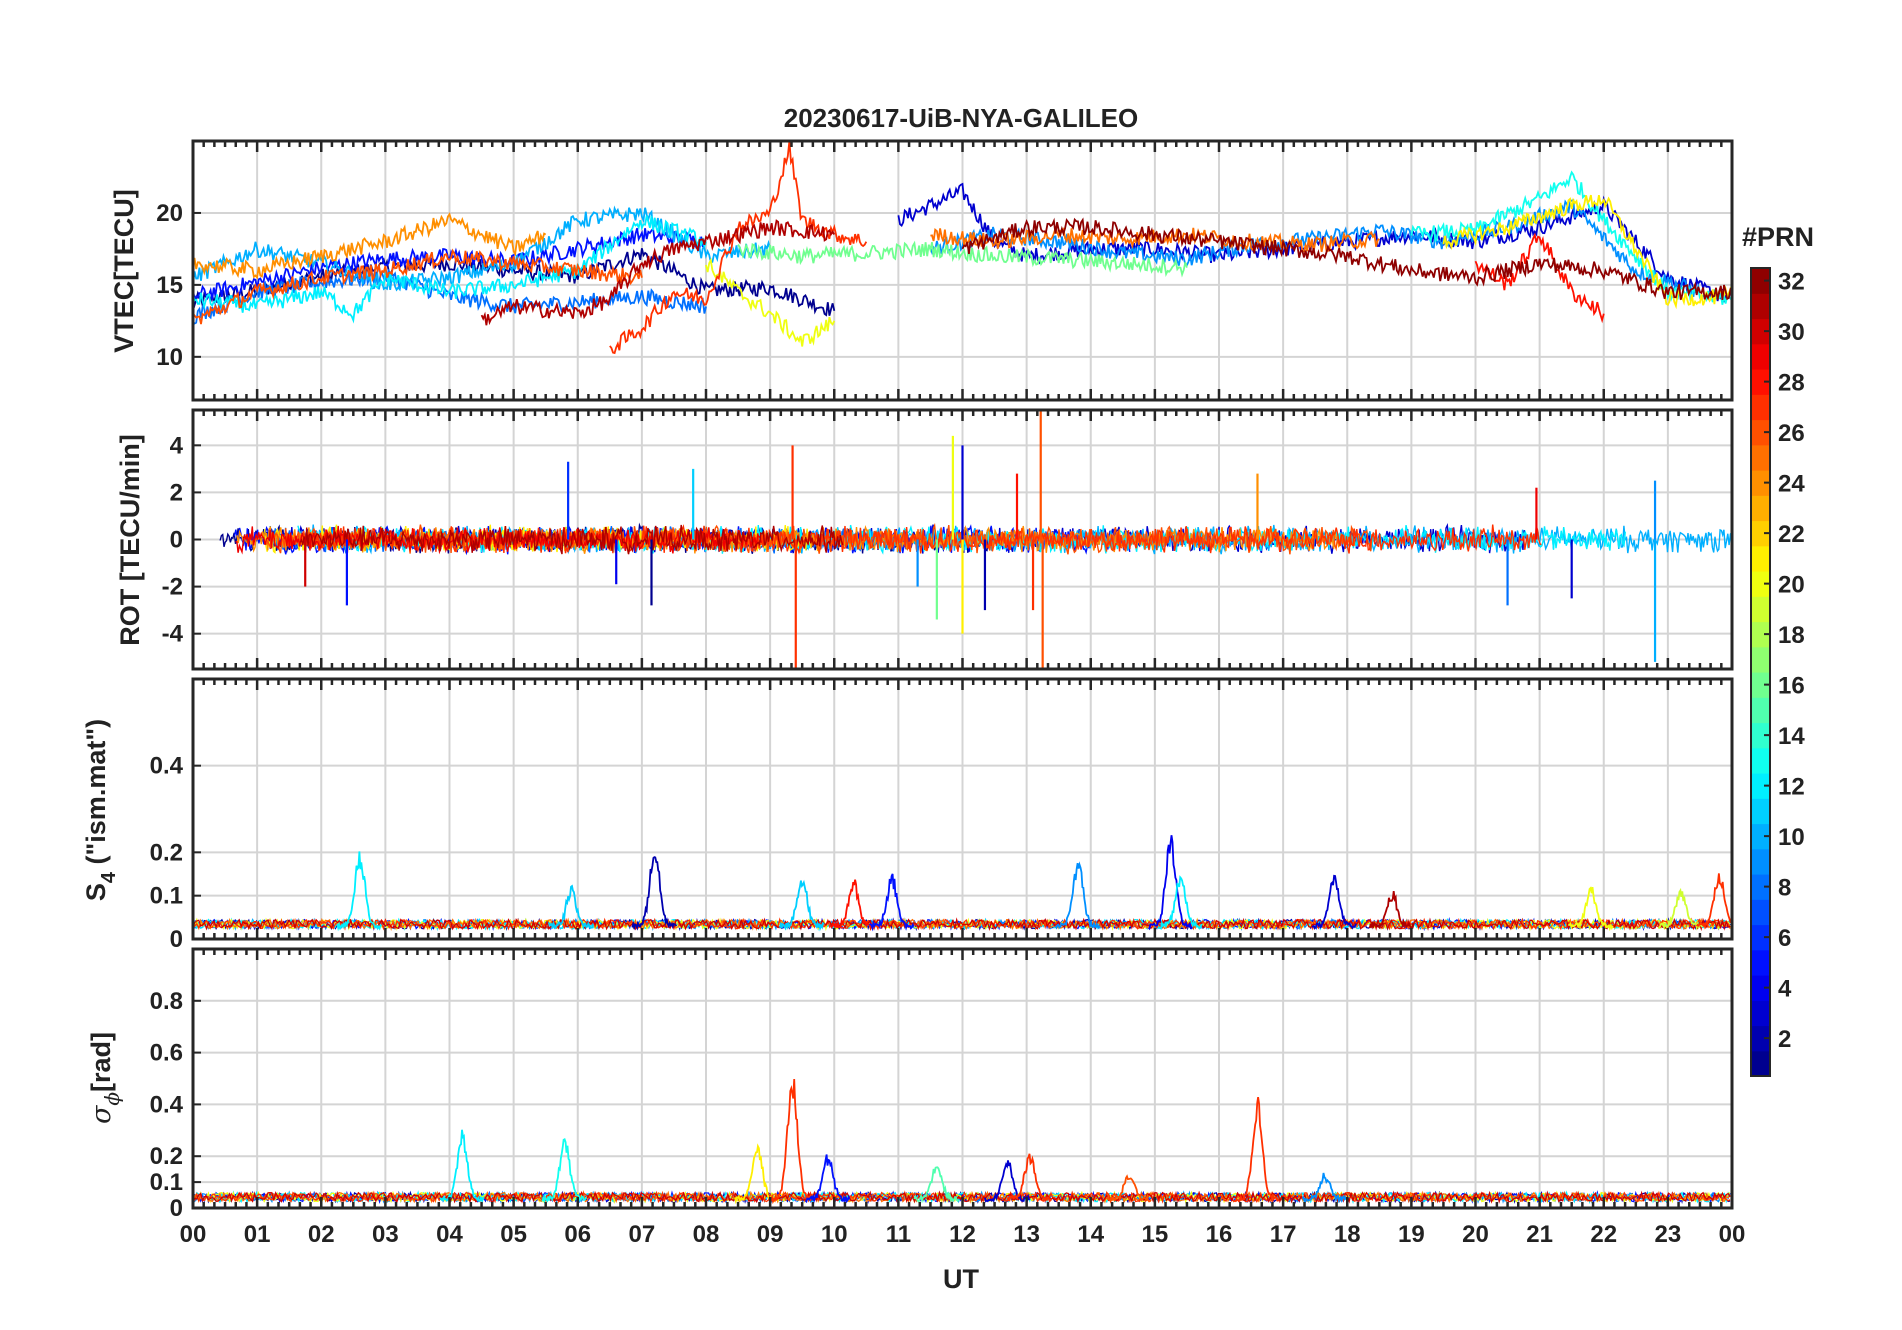 This screenshot has width=1902, height=1330. Describe the element at coordinates (1603, 1234) in the screenshot. I see `x-tick-label: 22` at that location.